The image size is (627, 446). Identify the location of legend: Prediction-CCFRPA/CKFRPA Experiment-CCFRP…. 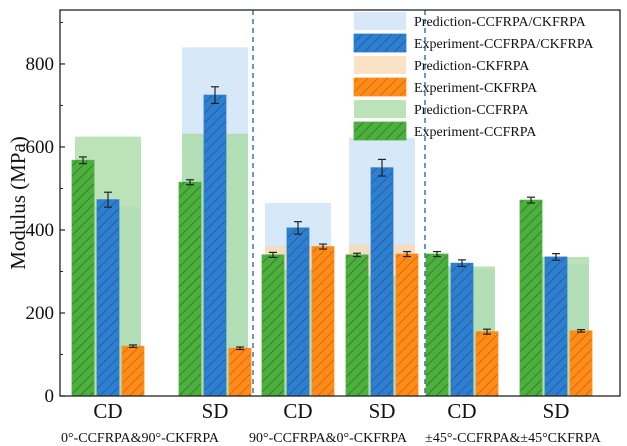
(473, 76).